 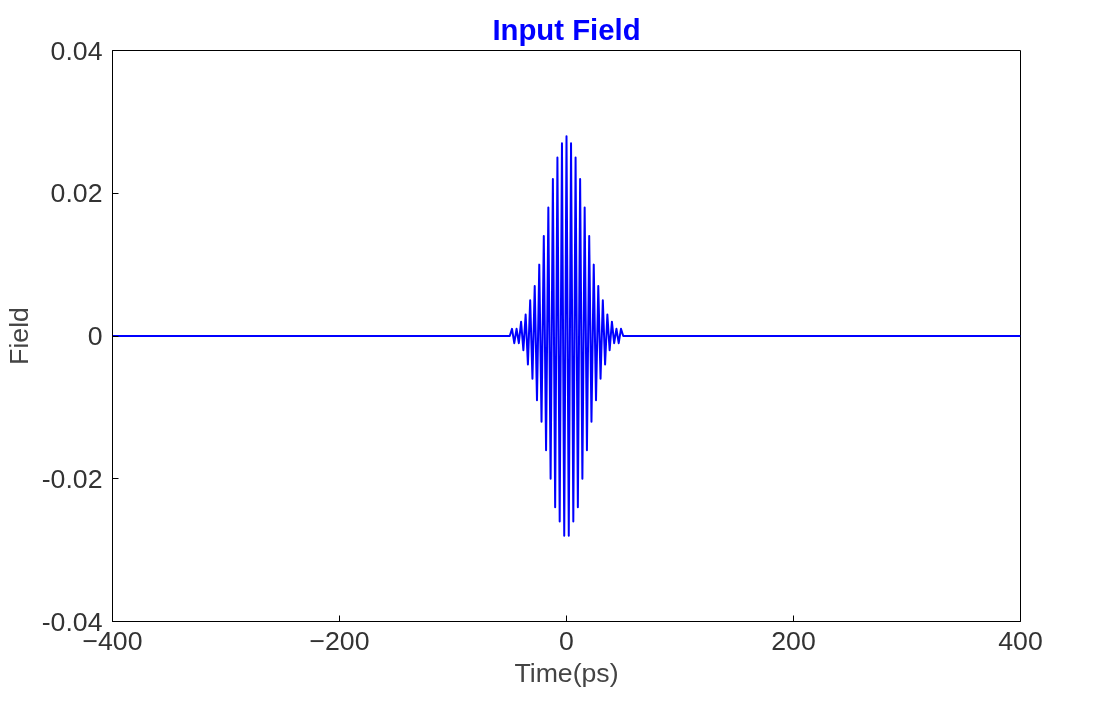 What do you see at coordinates (1020, 640) in the screenshot?
I see `x-tick-label: 400` at bounding box center [1020, 640].